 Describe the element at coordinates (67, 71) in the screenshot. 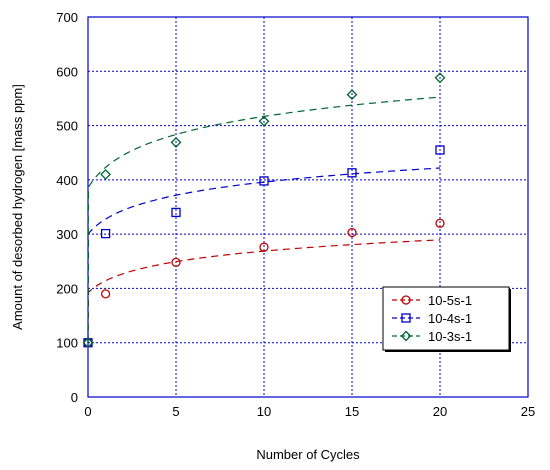

I see `y-tick-label: 600` at that location.